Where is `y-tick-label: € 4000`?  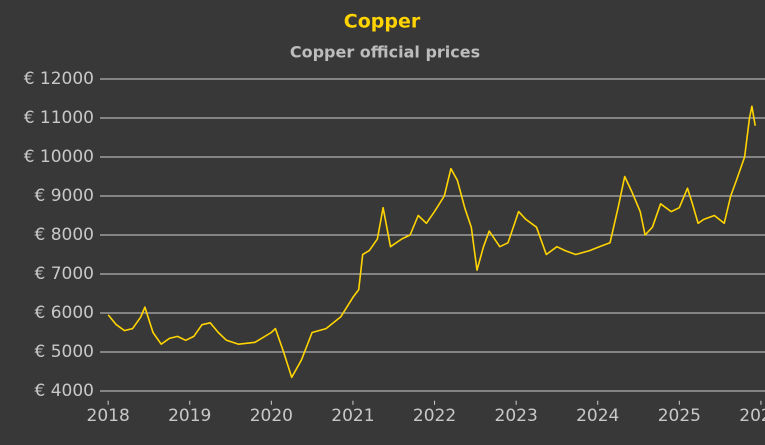 y-tick-label: € 4000 is located at coordinates (64, 391).